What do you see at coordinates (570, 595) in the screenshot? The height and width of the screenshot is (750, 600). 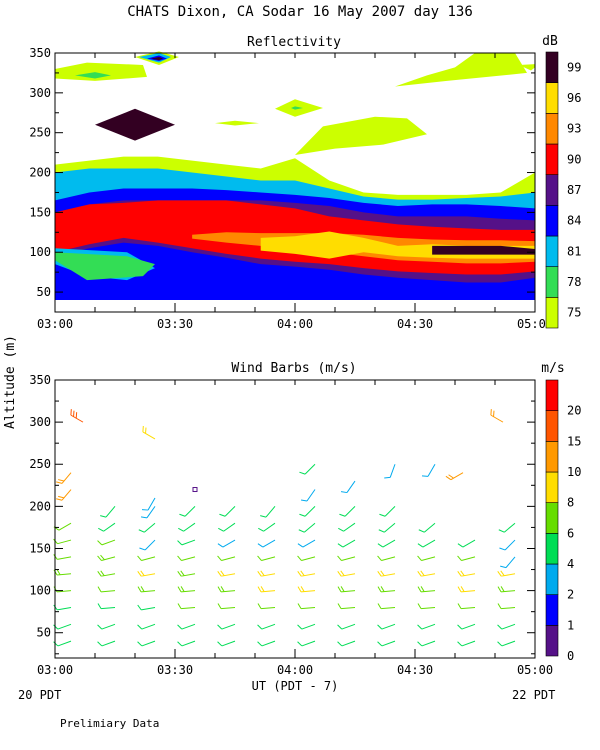 I see `colorbar-tick-label: 2` at bounding box center [570, 595].